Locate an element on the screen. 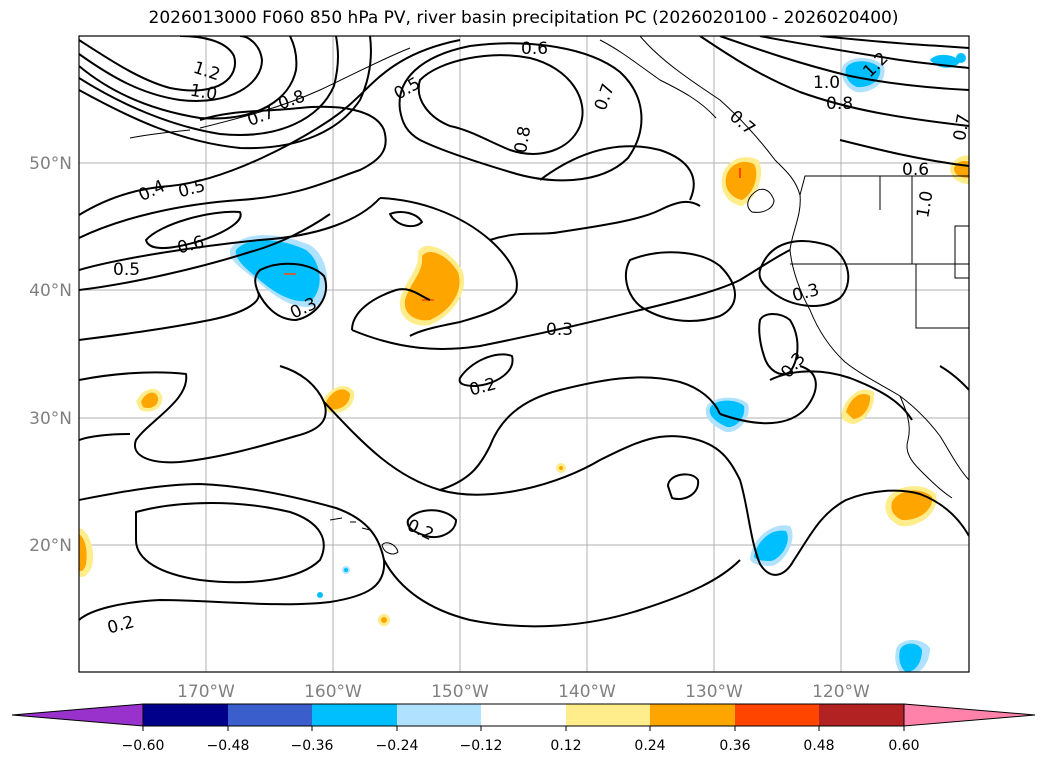 Image resolution: width=1047 pixels, height=765 pixels. colorbar-label: −0.36 is located at coordinates (312, 746).